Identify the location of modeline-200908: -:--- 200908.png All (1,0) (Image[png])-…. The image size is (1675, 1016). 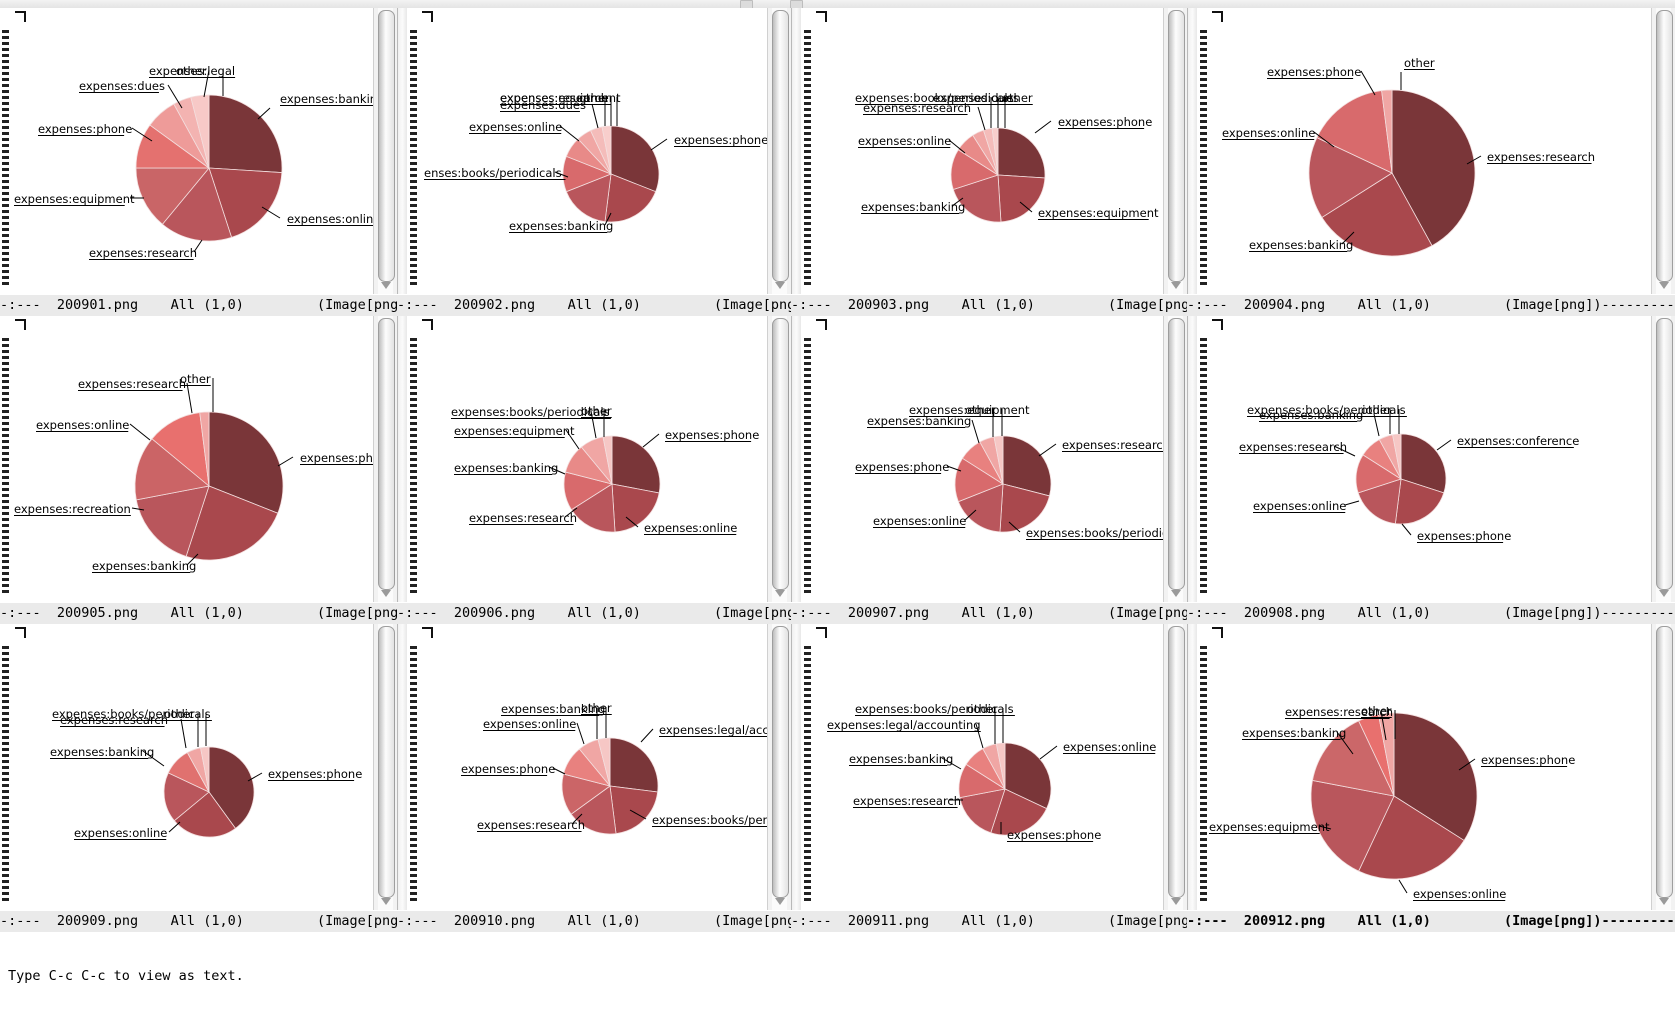
(1431, 613).